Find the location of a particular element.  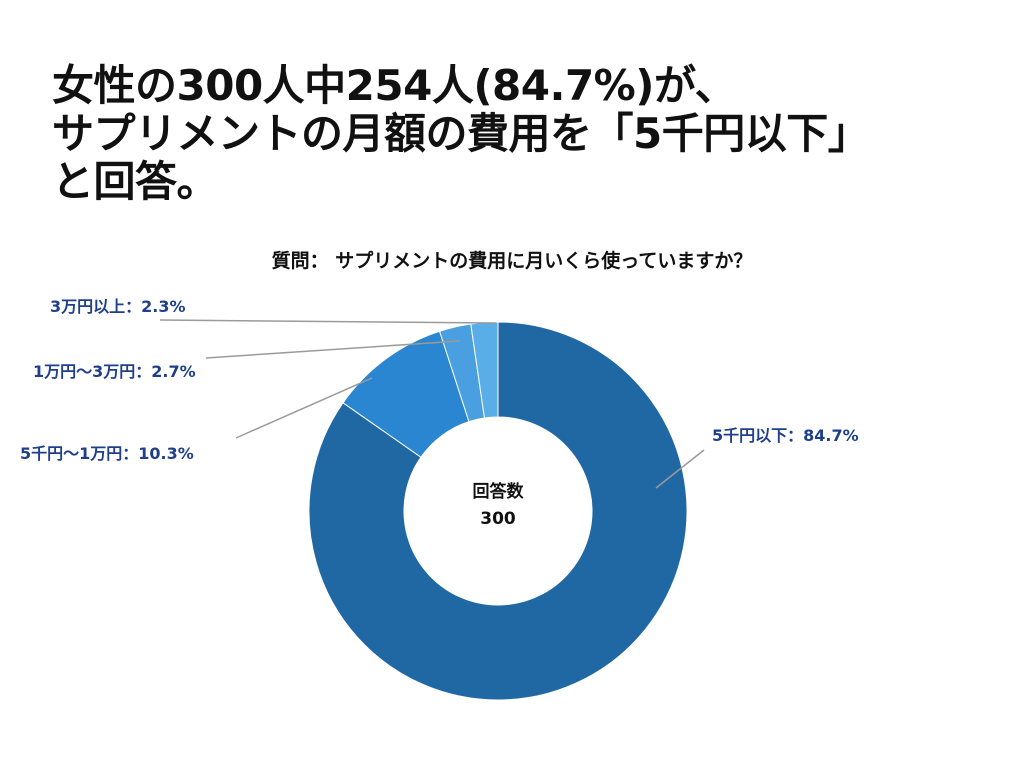

center-label: 回答数 is located at coordinates (499, 491).